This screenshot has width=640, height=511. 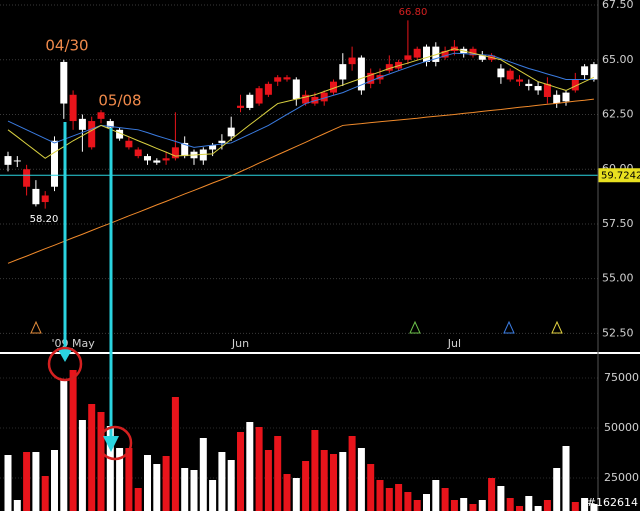 I want to click on y-tick-label: 62.50, so click(x=618, y=113).